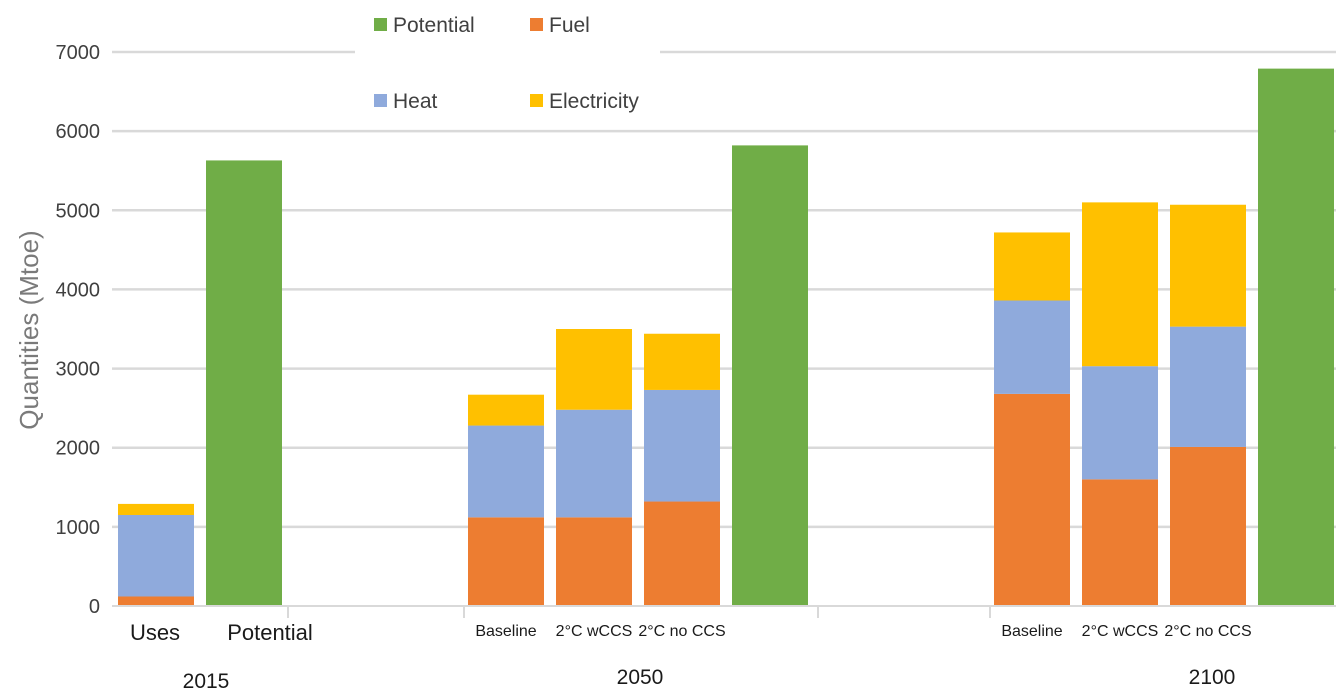  What do you see at coordinates (594, 101) in the screenshot?
I see `legend-label: Electricity` at bounding box center [594, 101].